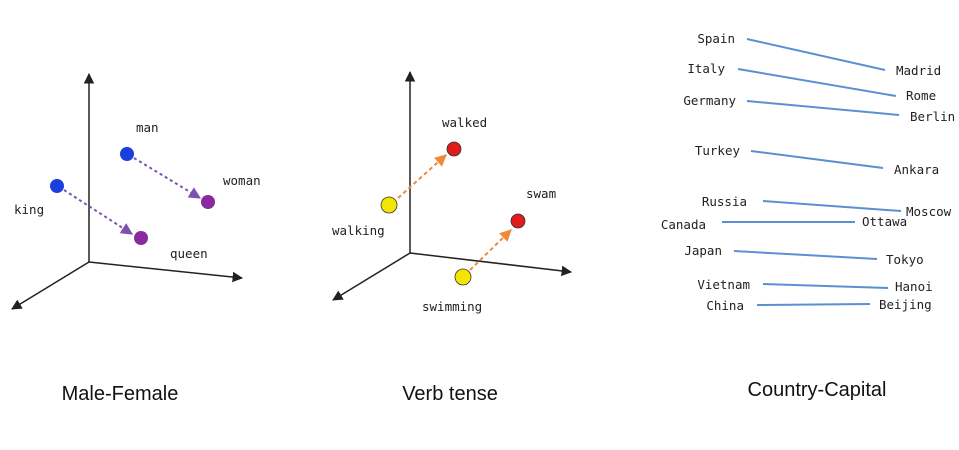  Describe the element at coordinates (916, 169) in the screenshot. I see `capital-label-ankara: Ankara` at that location.